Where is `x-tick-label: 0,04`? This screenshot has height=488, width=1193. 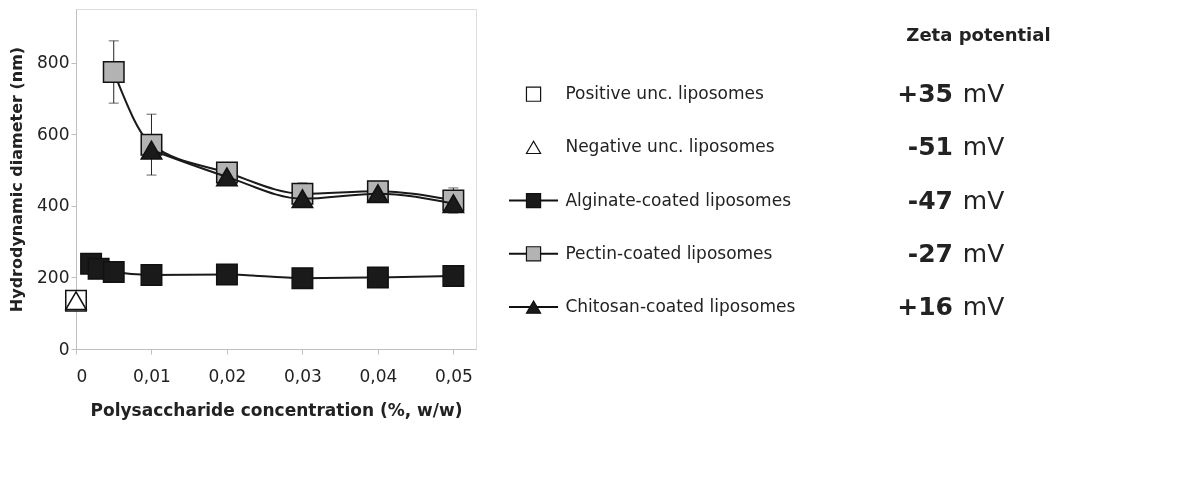
x-tick-label: 0,04 is located at coordinates (378, 375).